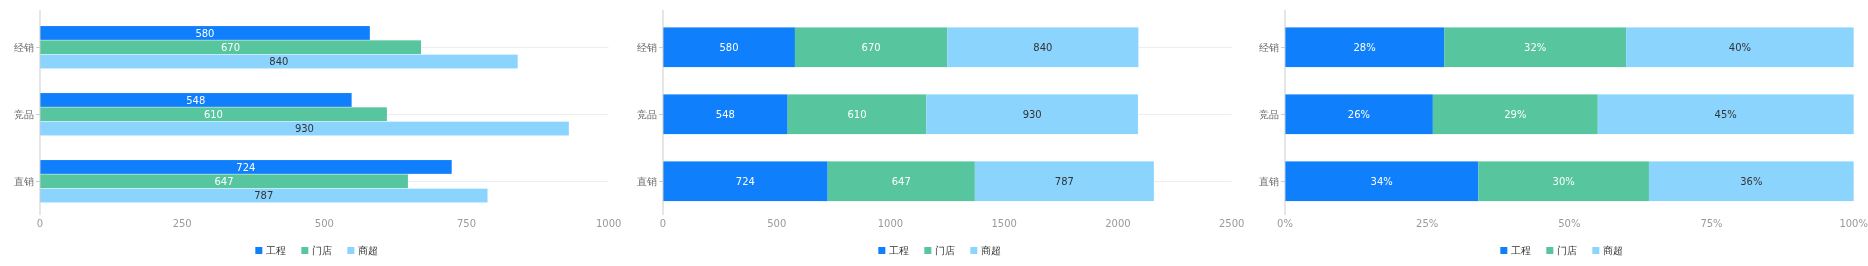  I want to click on data-label: 26%, so click(1359, 114).